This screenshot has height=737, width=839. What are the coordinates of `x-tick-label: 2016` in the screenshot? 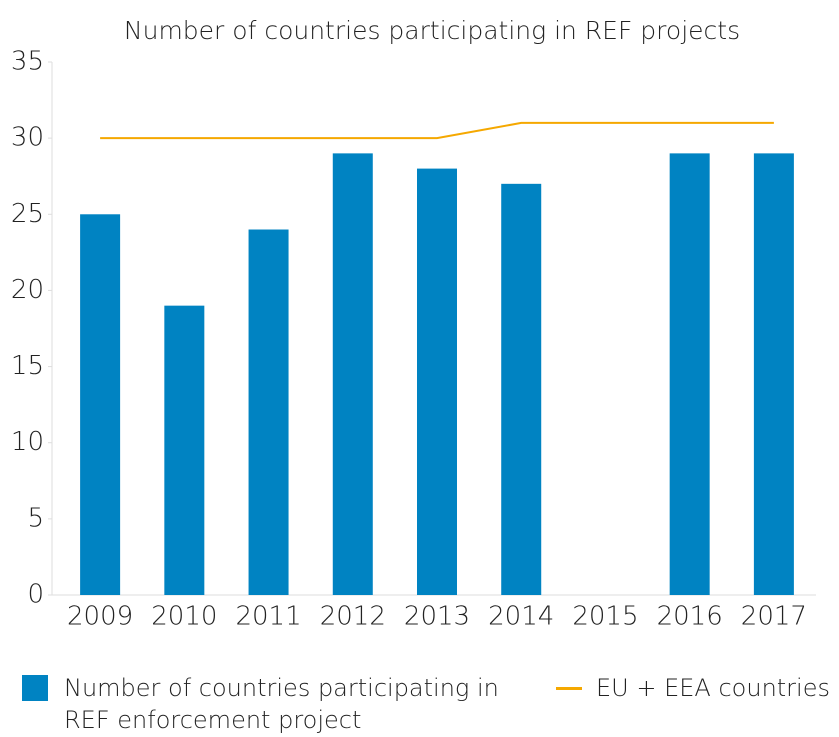 It's located at (690, 617).